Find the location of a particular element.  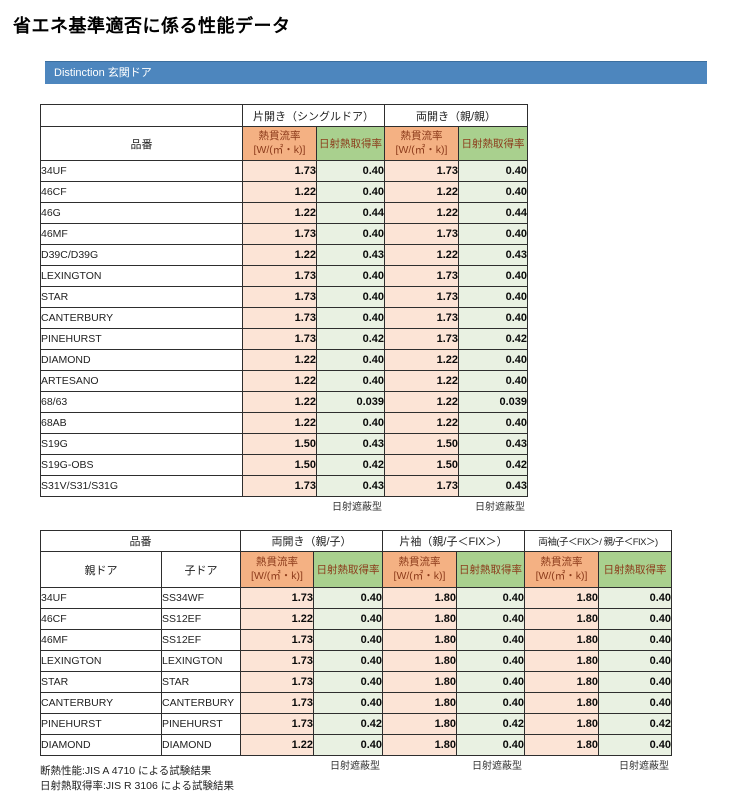

product-name-cell: D39C/D39G is located at coordinates (141, 255).